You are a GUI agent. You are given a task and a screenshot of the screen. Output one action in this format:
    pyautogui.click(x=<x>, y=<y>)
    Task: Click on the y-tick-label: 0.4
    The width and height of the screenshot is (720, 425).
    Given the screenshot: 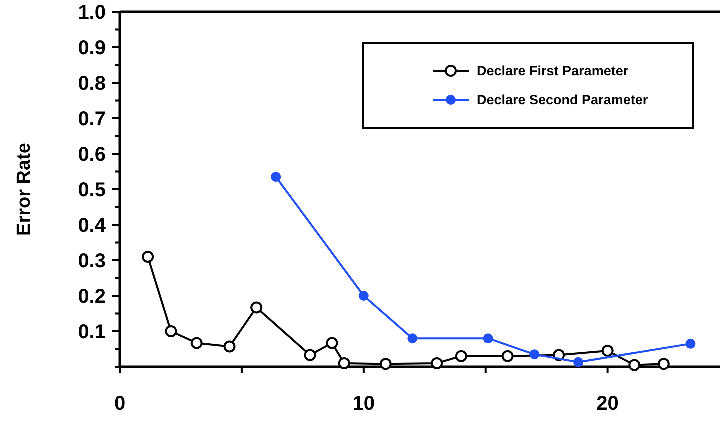 What is the action you would take?
    pyautogui.click(x=92, y=226)
    